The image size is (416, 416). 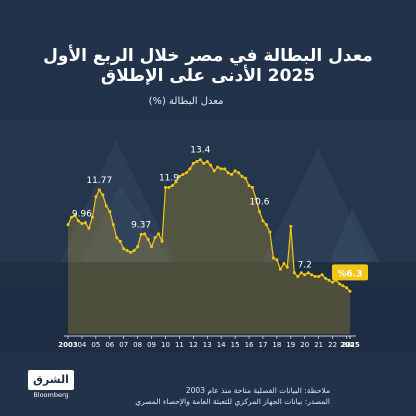 What do you see at coordinates (151, 345) in the screenshot?
I see `x-tick-label: 09` at bounding box center [151, 345].